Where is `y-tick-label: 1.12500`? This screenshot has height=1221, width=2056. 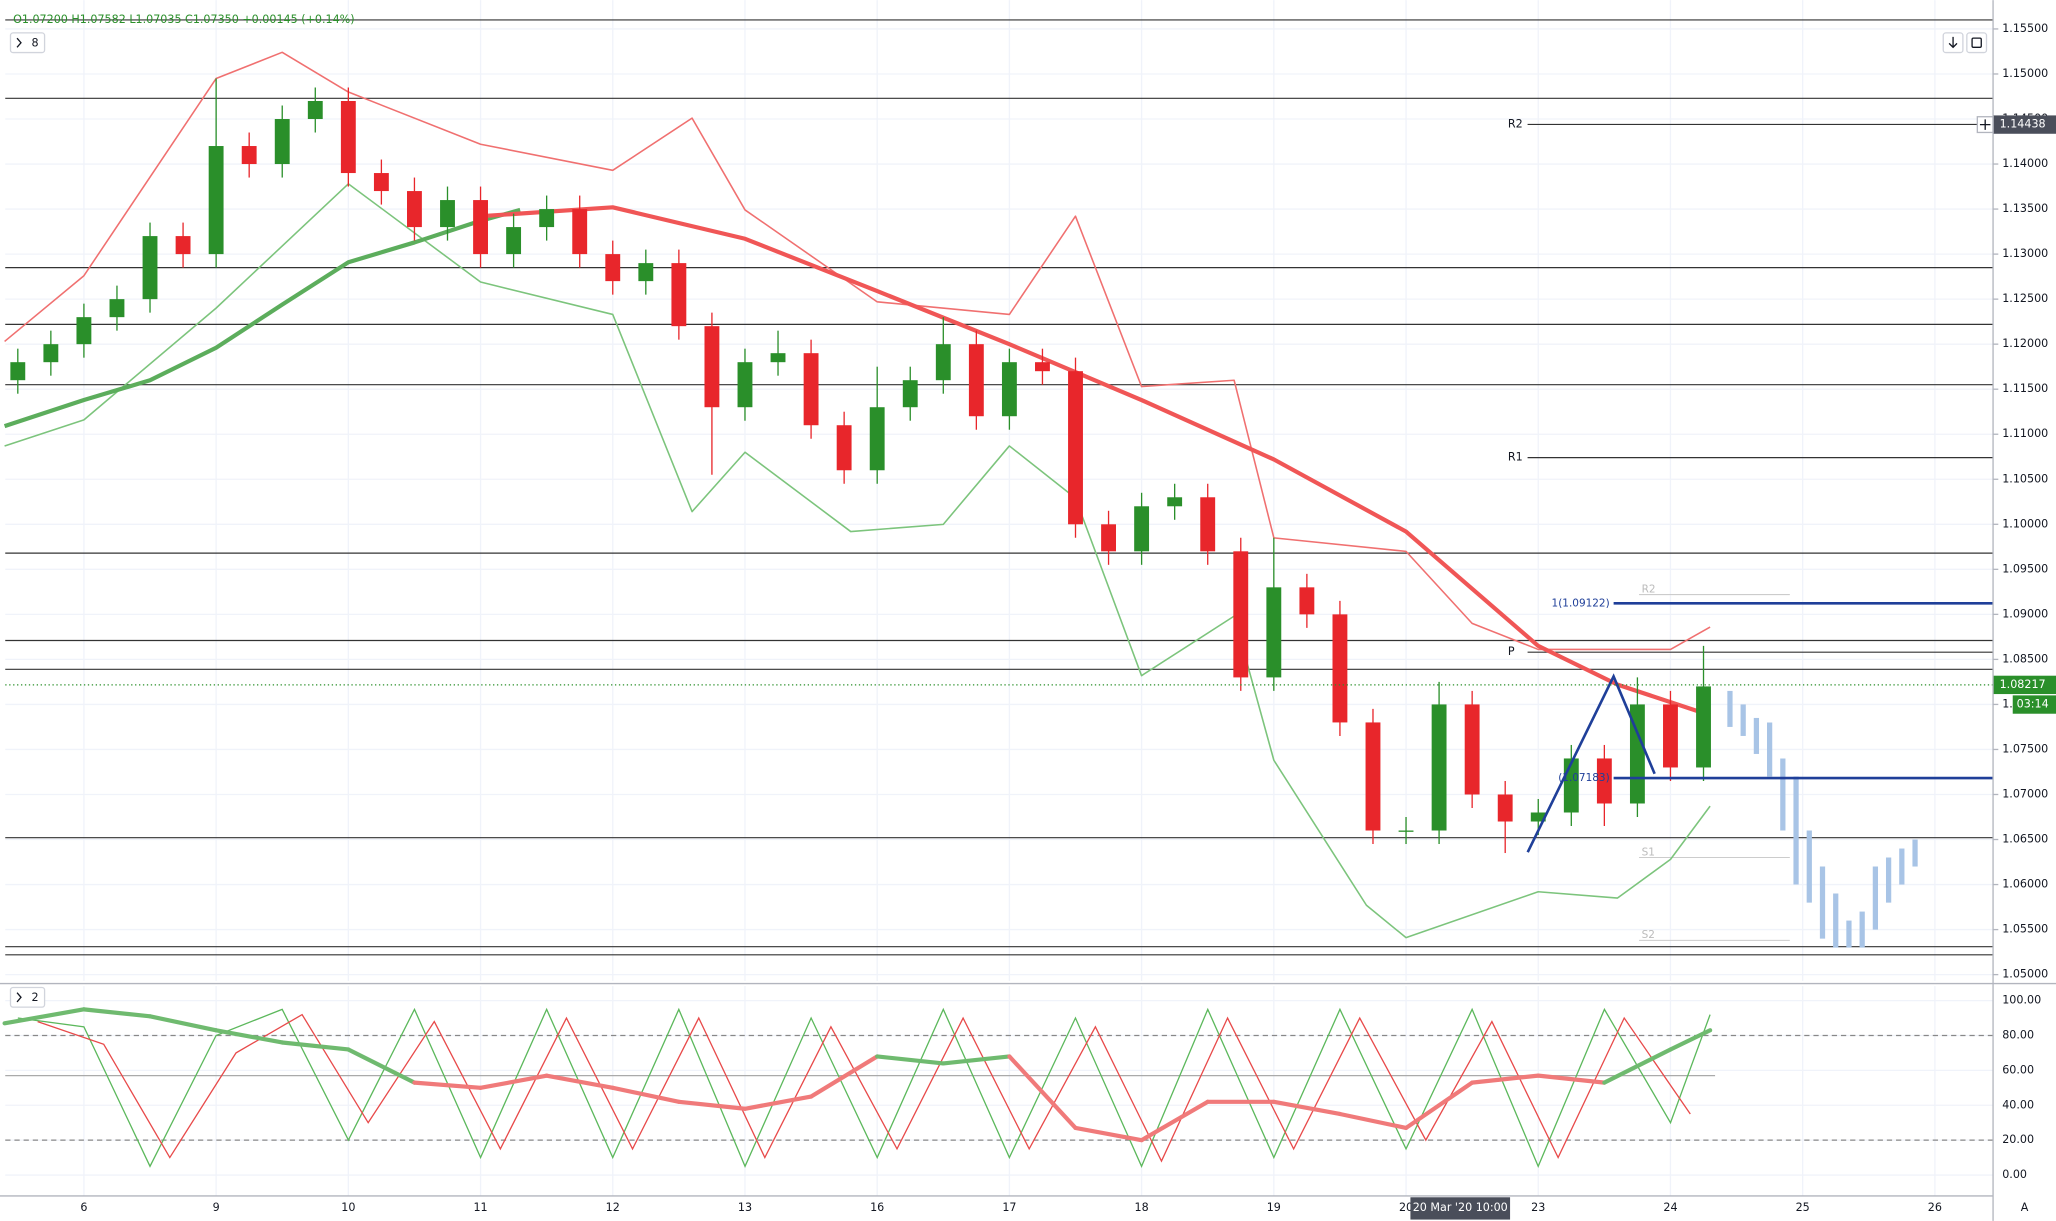
y-tick-label: 1.12500 is located at coordinates (2025, 298).